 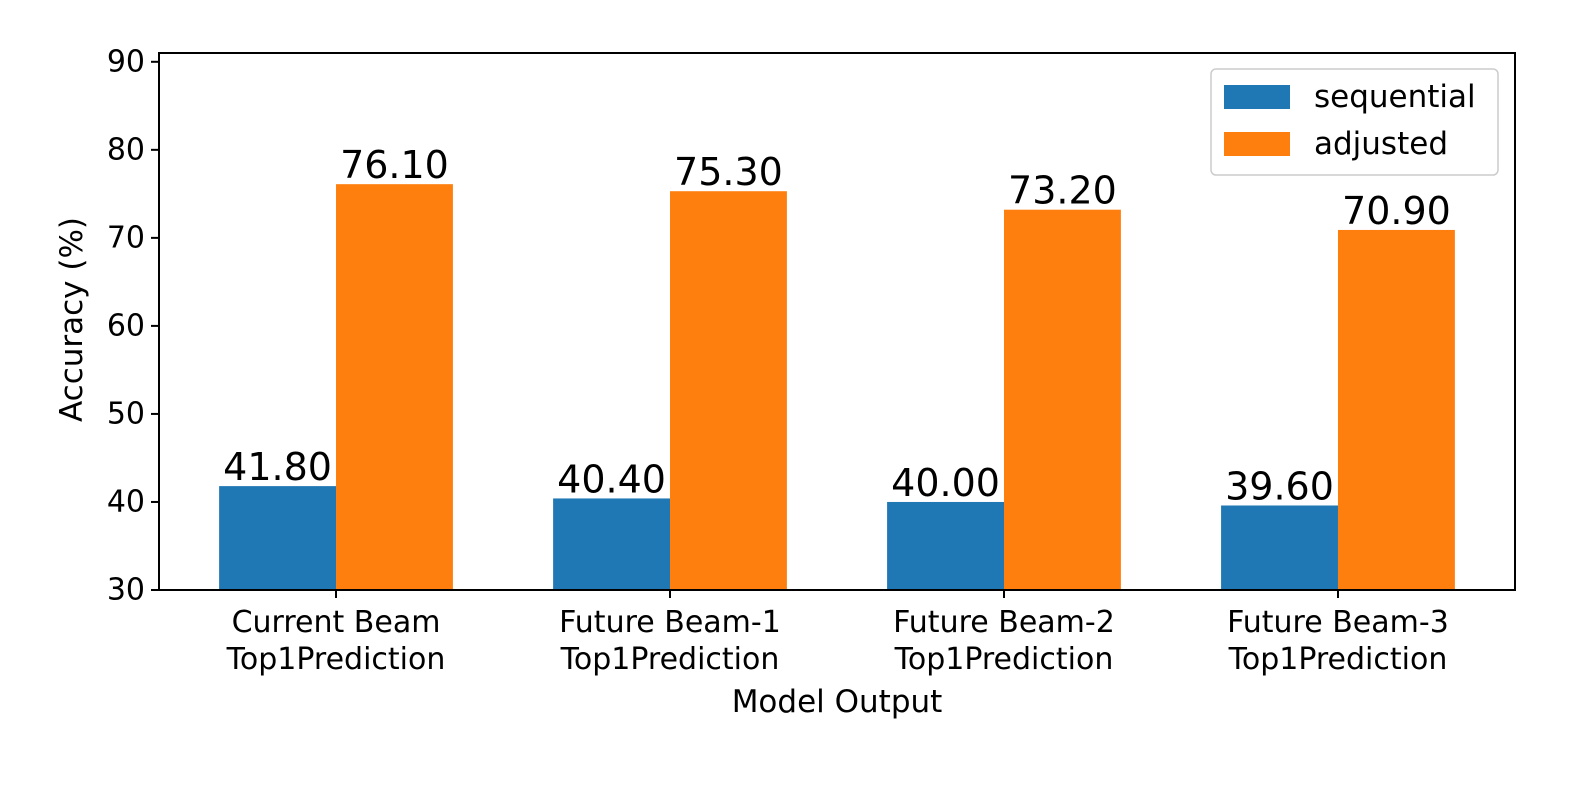 I want to click on x-axis-title: Model Output, so click(x=837, y=702).